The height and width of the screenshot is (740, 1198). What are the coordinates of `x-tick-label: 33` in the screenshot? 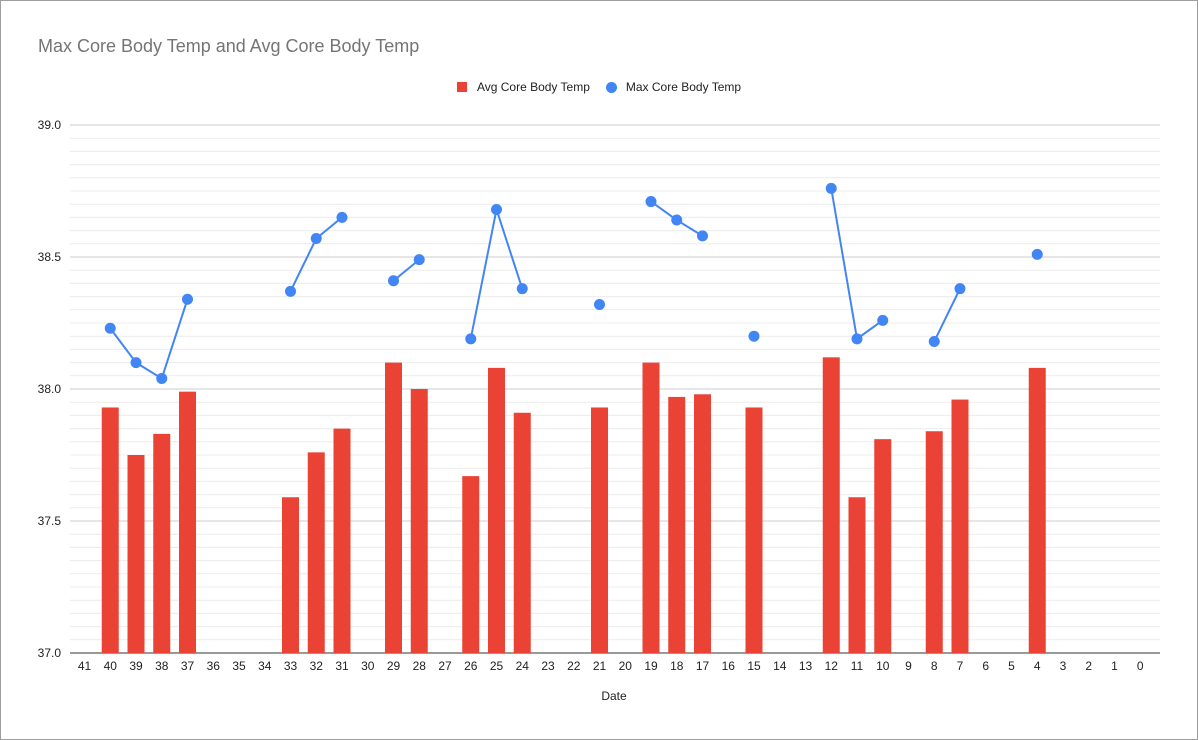 It's located at (291, 666).